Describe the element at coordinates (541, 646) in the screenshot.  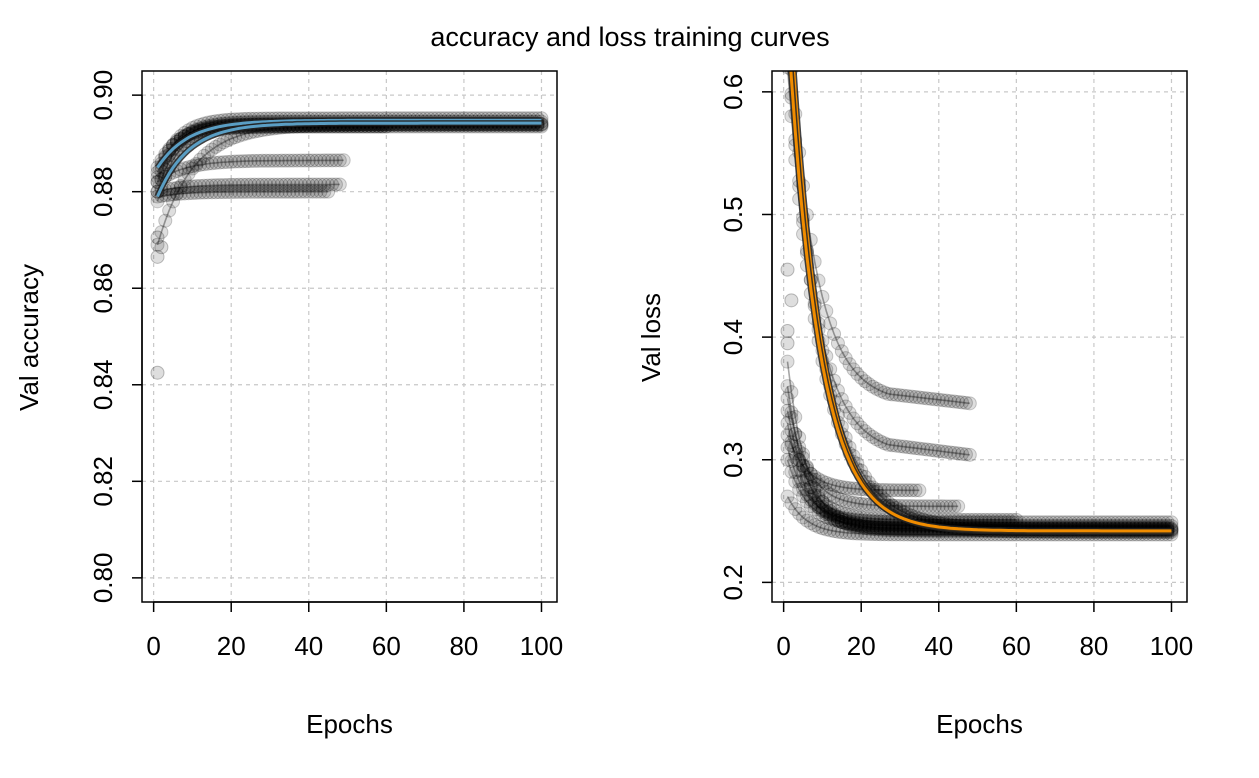
I see `x-tick-label: 100` at that location.